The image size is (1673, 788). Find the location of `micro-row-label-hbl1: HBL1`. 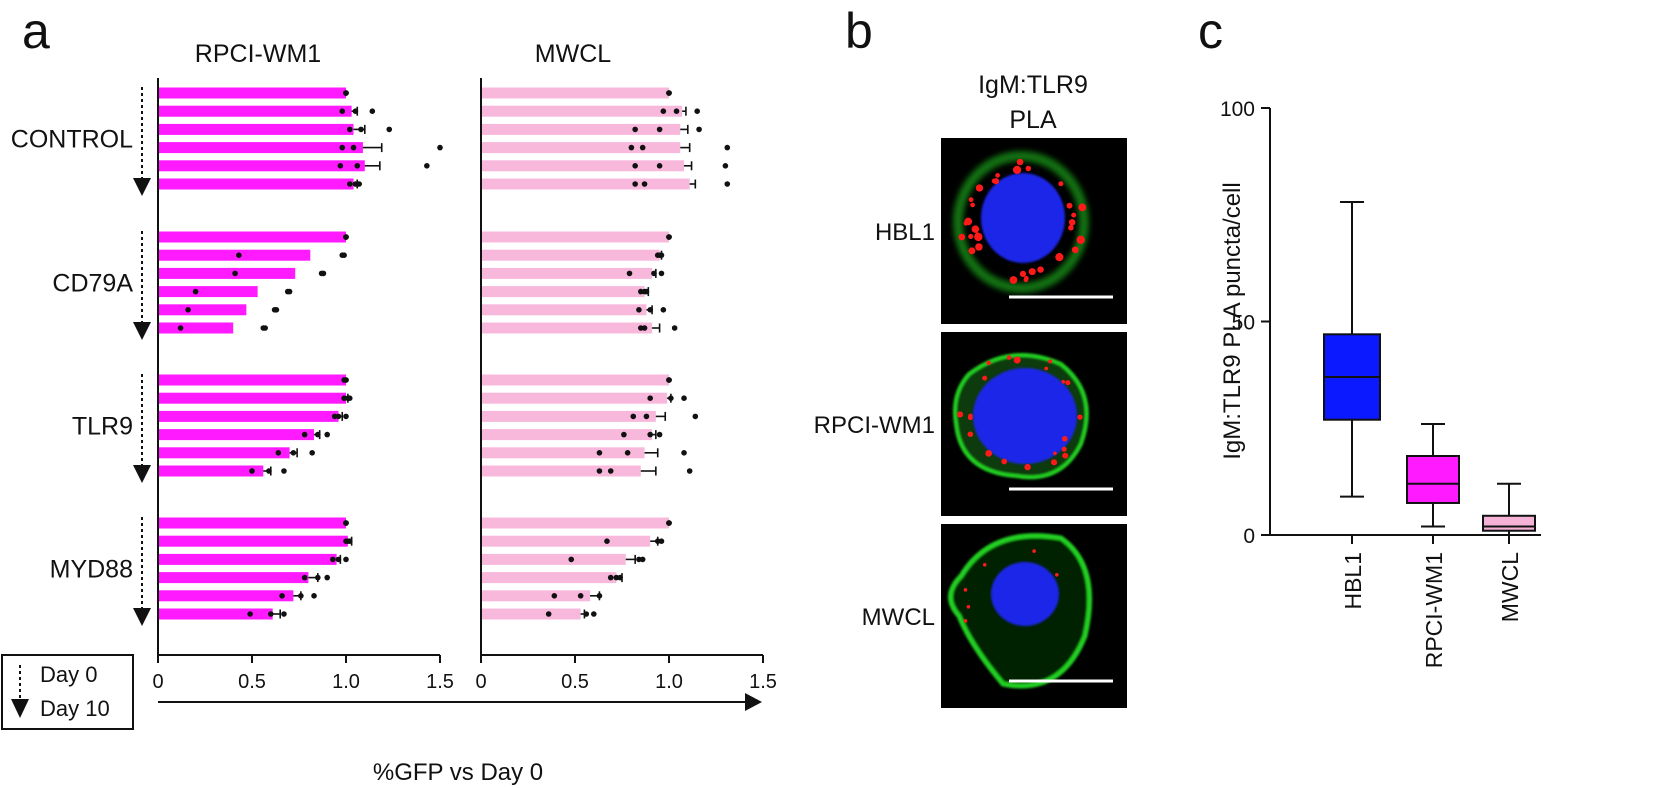

micro-row-label-hbl1: HBL1 is located at coordinates (905, 232).